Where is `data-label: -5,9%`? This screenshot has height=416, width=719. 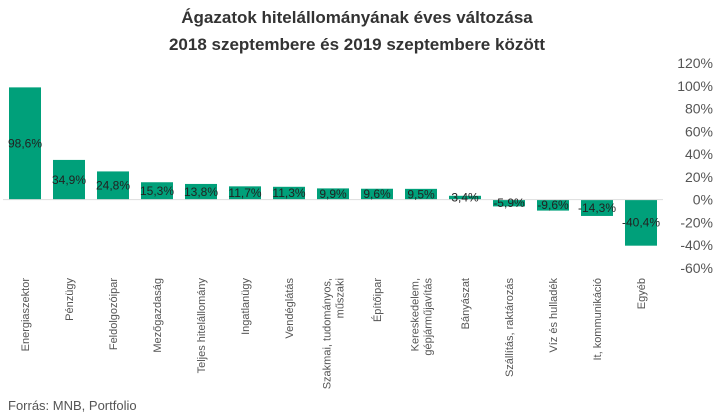
data-label: -5,9% is located at coordinates (509, 203).